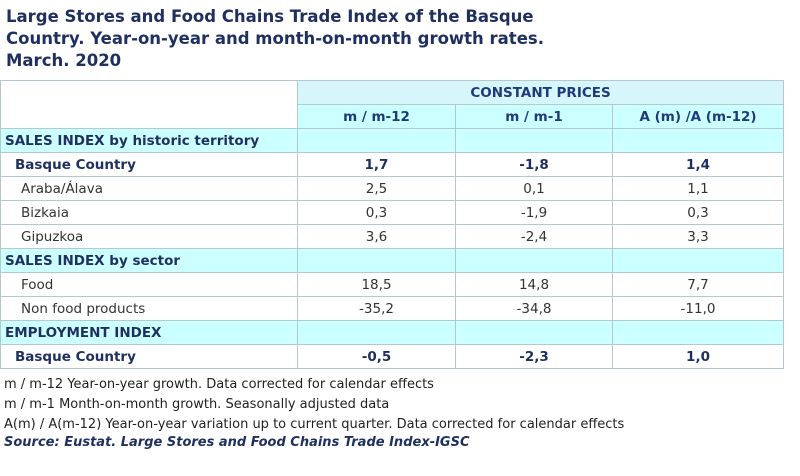 This screenshot has width=800, height=476. What do you see at coordinates (534, 284) in the screenshot?
I see `value-cell: 14,8` at bounding box center [534, 284].